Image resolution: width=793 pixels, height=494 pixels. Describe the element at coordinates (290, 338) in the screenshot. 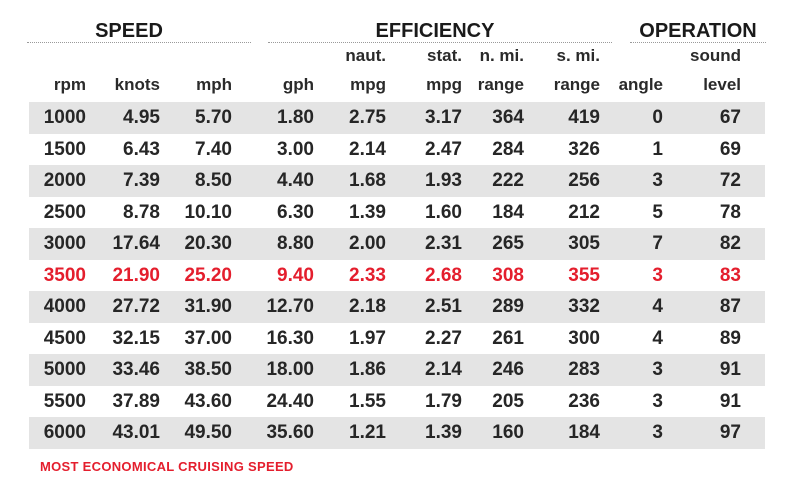

I see `table-cell: 16.30` at that location.